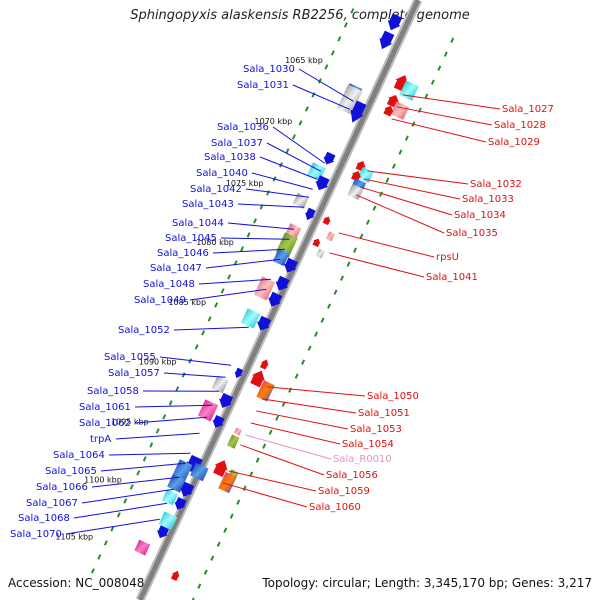 This screenshot has width=600, height=600. Describe the element at coordinates (100, 439) in the screenshot. I see `forward-gene-label: trpA` at that location.